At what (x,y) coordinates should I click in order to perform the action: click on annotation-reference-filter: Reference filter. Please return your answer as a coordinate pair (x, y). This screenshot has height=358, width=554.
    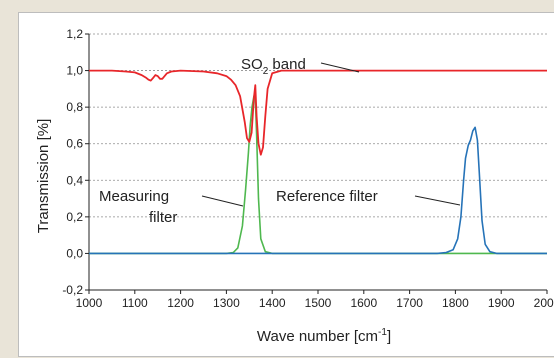
    Looking at the image, I should click on (327, 196).